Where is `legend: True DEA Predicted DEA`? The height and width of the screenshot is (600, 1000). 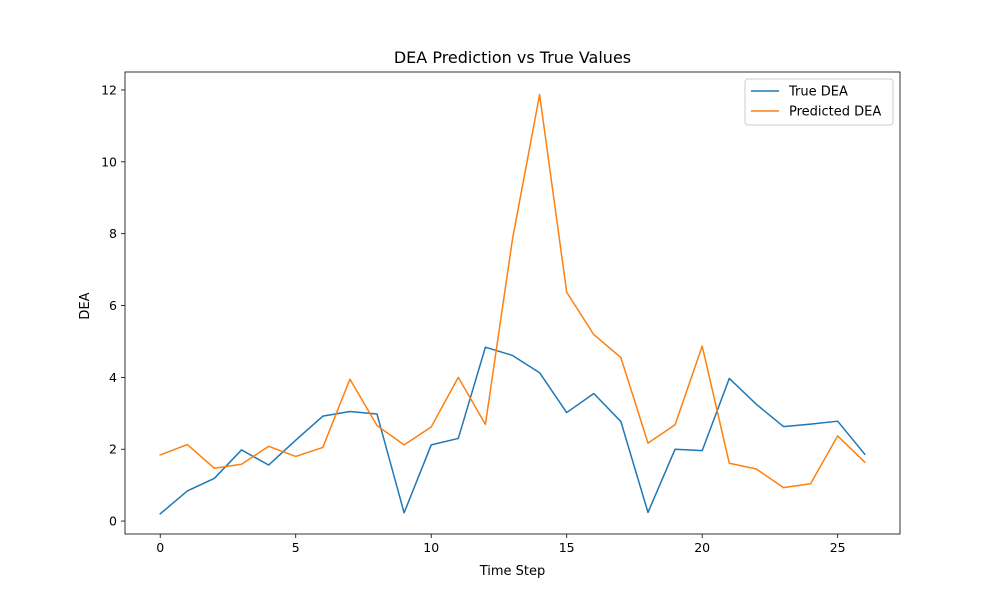
legend: True DEA Predicted DEA is located at coordinates (819, 102).